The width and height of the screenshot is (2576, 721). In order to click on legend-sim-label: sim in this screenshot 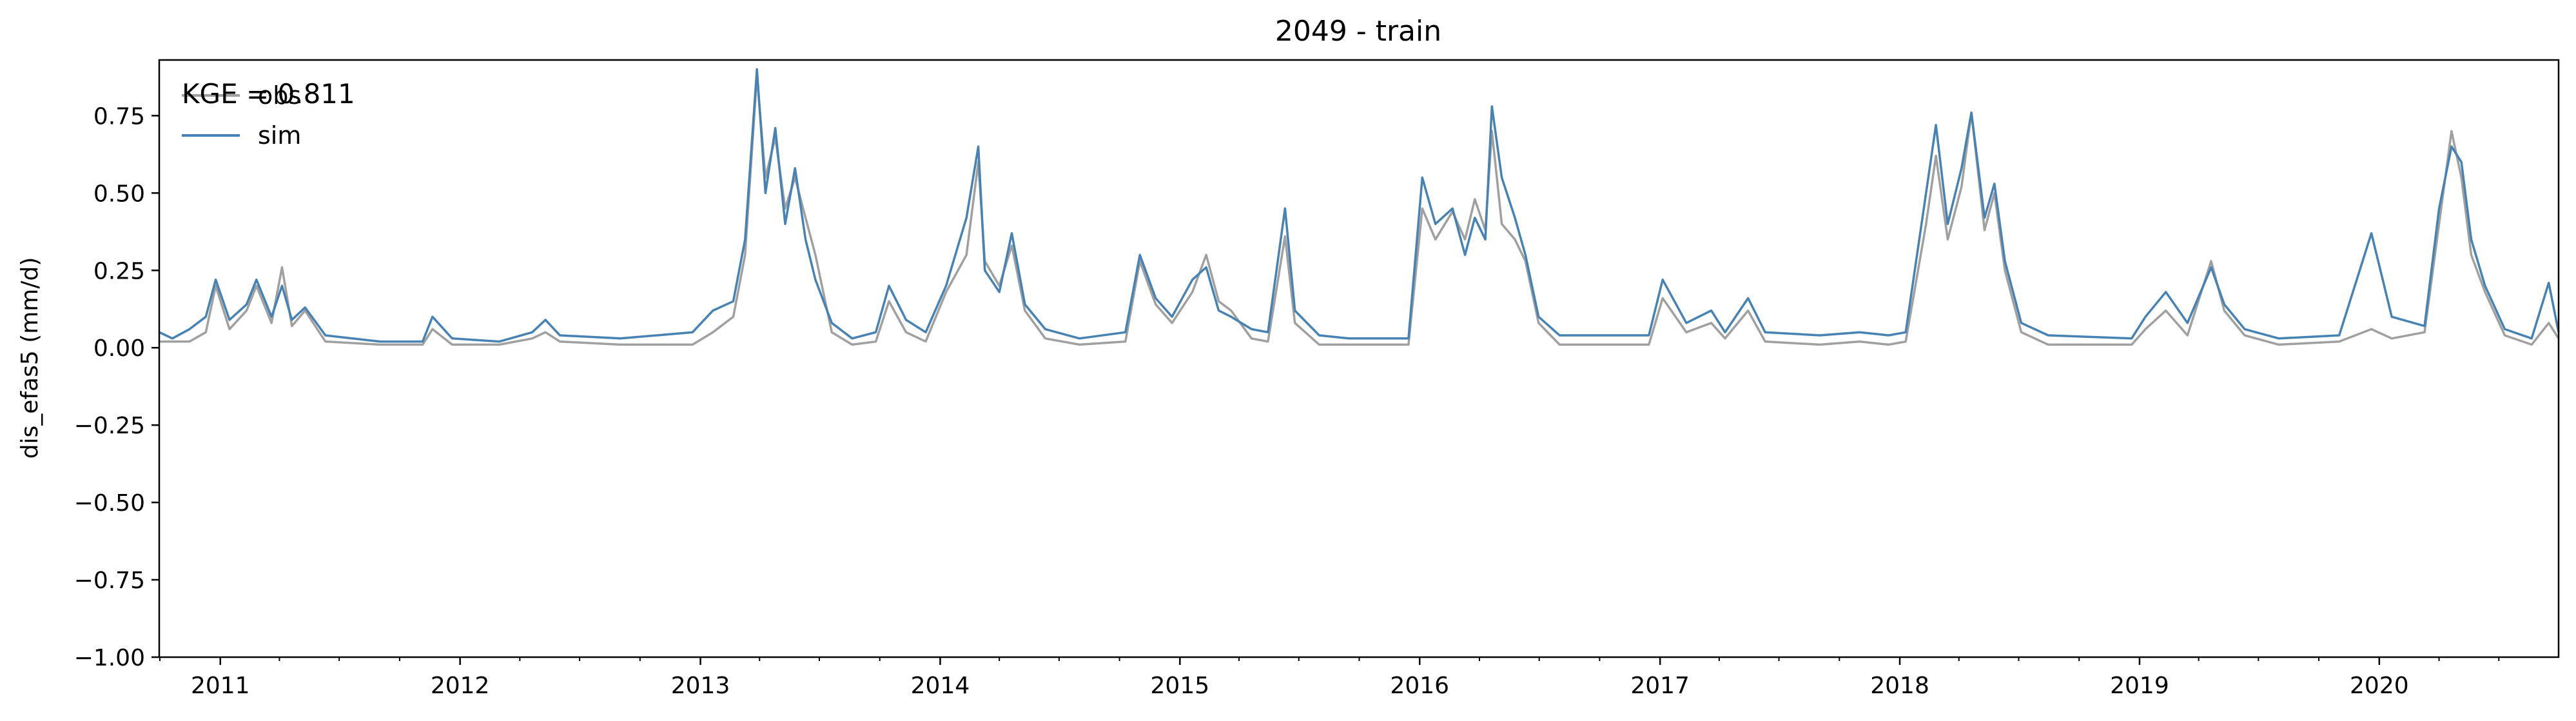, I will do `click(279, 135)`.